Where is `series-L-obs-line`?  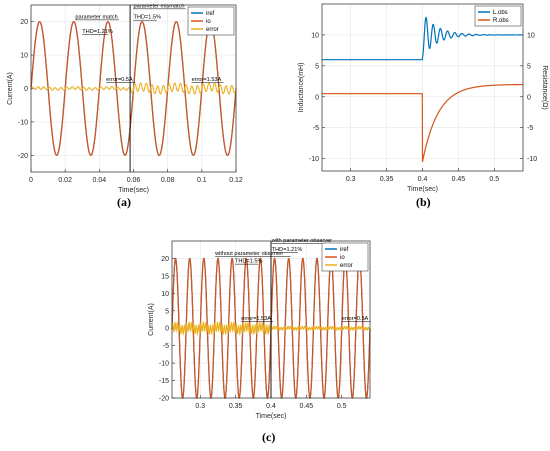
series-L-obs-line is located at coordinates (422, 38).